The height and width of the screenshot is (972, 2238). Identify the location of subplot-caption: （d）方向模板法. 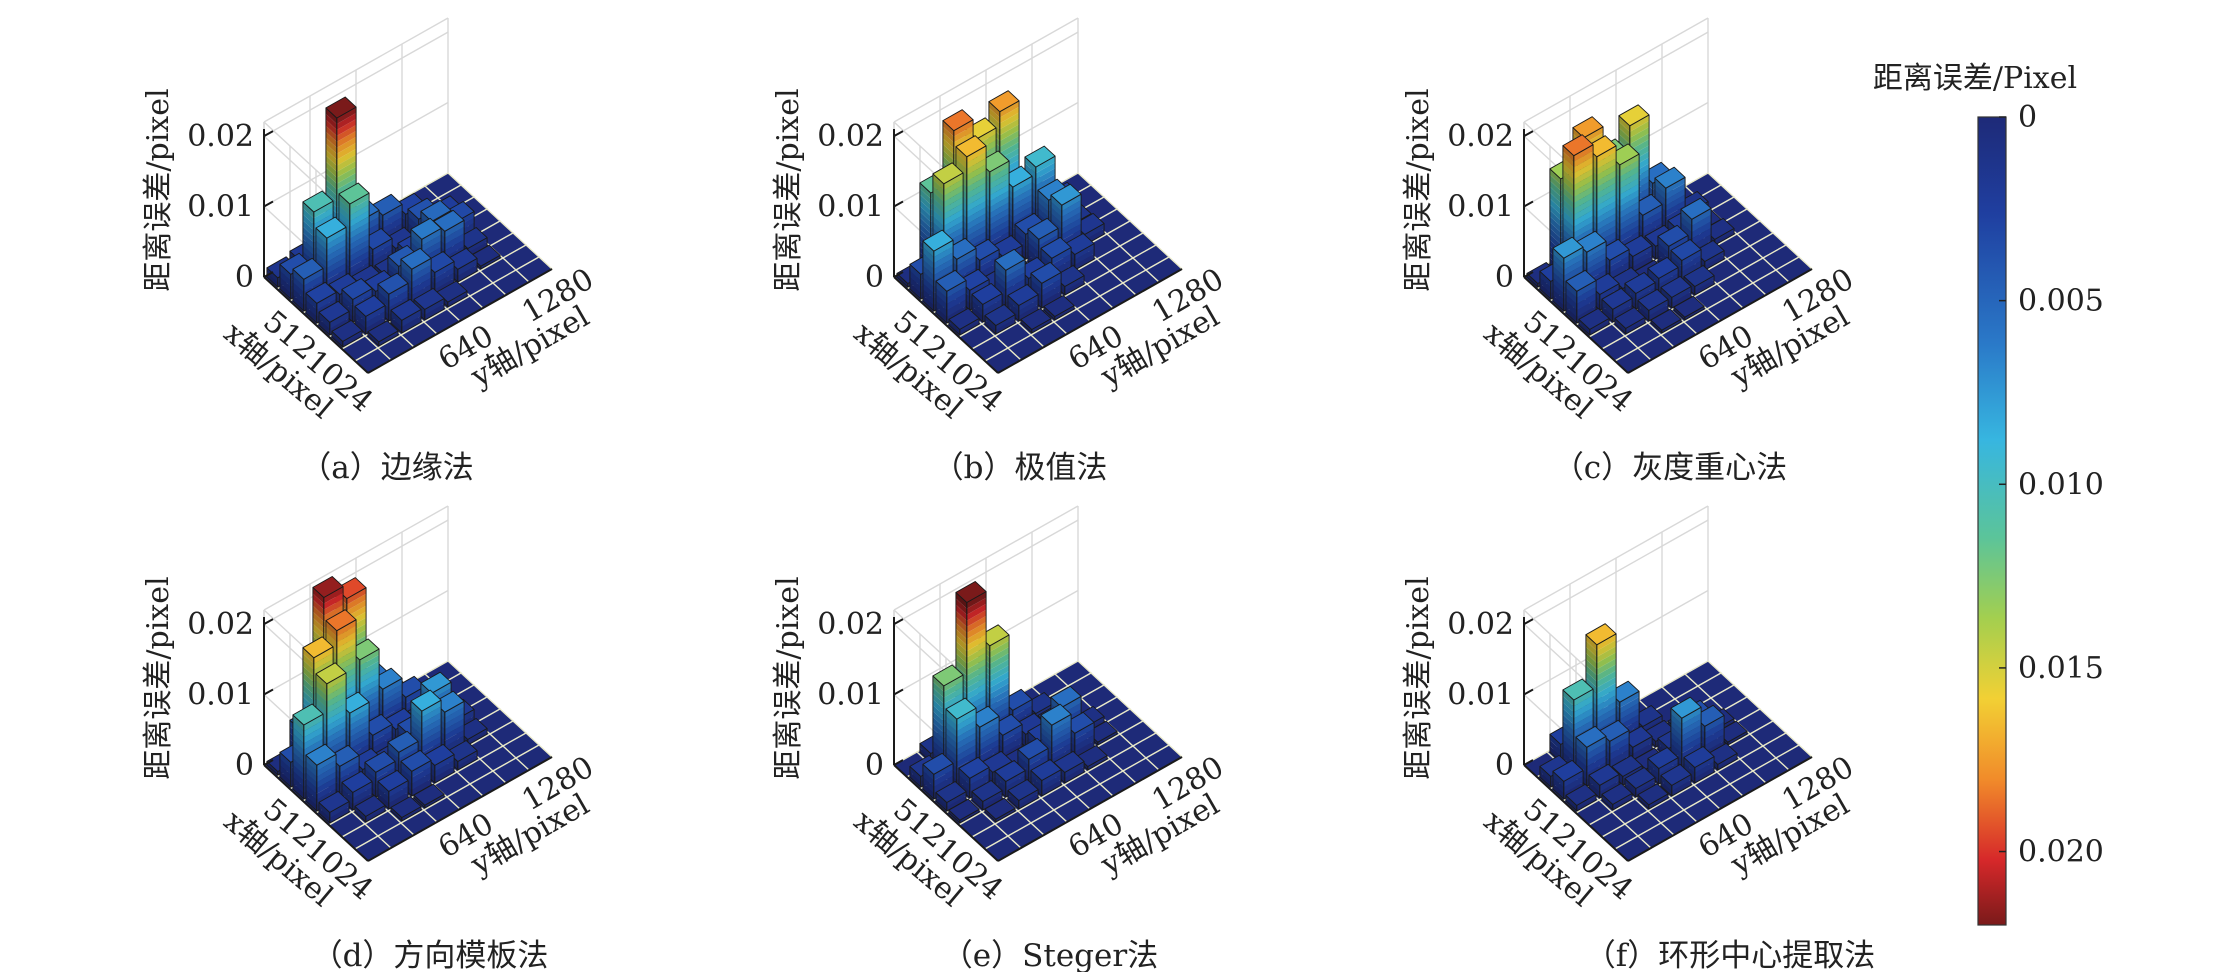
(430, 955).